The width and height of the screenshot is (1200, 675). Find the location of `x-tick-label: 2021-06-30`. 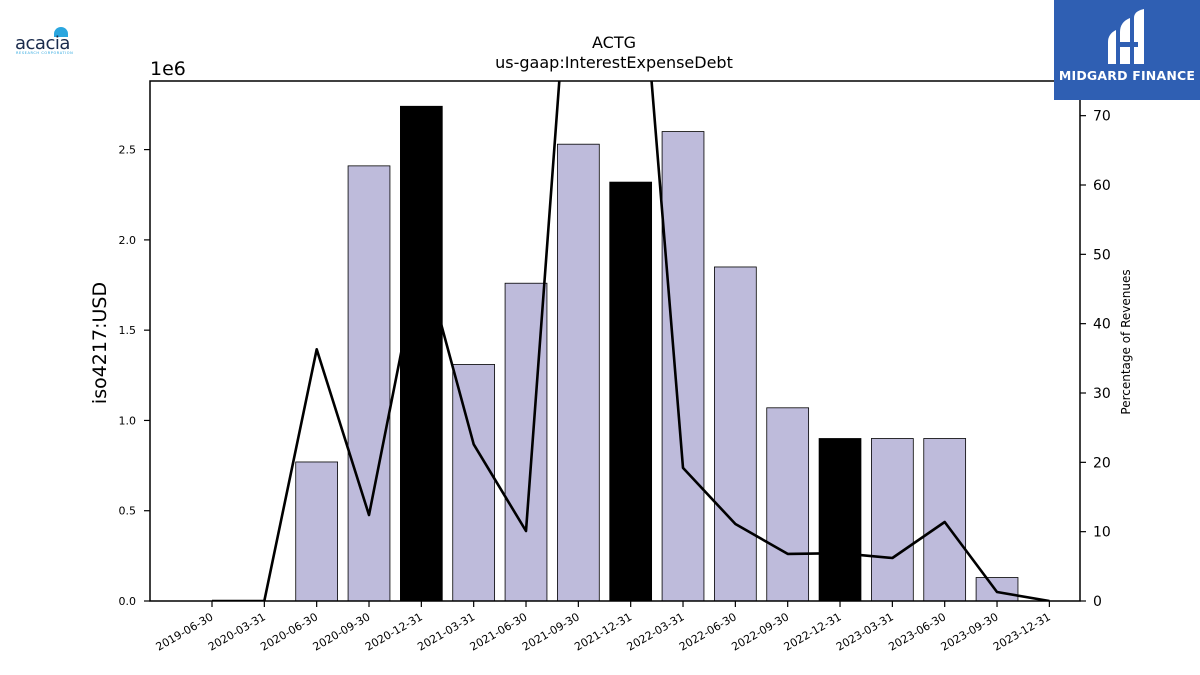

x-tick-label: 2021-06-30 is located at coordinates (499, 631).